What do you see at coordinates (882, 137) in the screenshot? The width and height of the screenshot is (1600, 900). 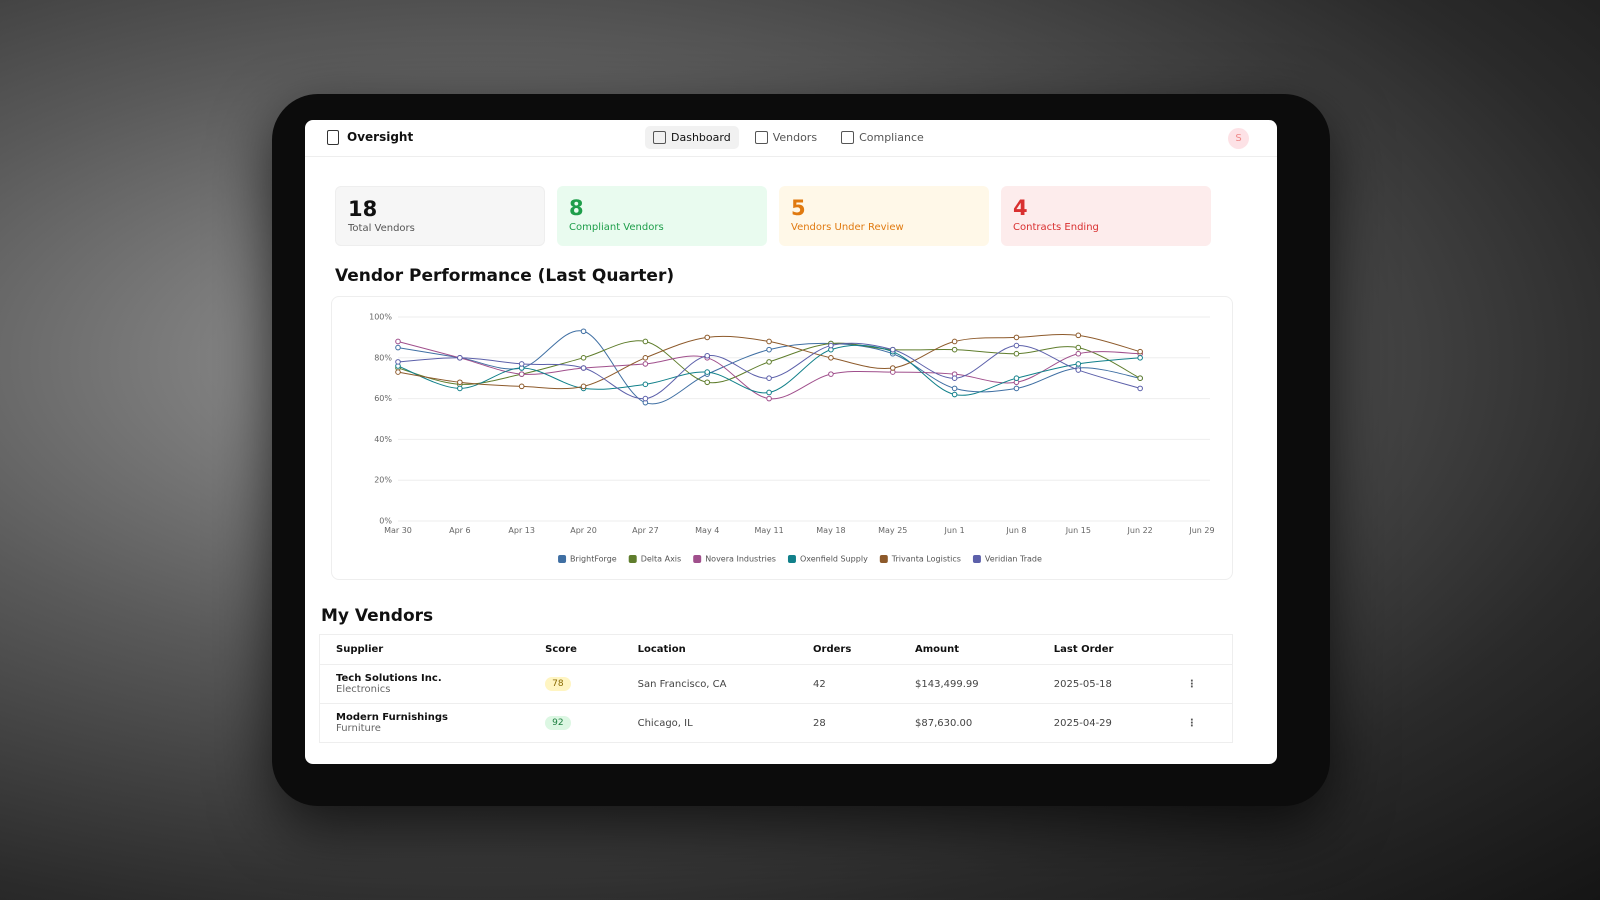 I see `nav-item: Compliance` at bounding box center [882, 137].